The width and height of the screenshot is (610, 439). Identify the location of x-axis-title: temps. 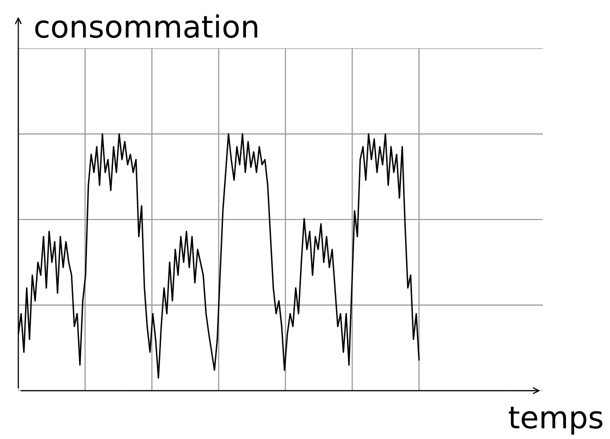
(555, 420).